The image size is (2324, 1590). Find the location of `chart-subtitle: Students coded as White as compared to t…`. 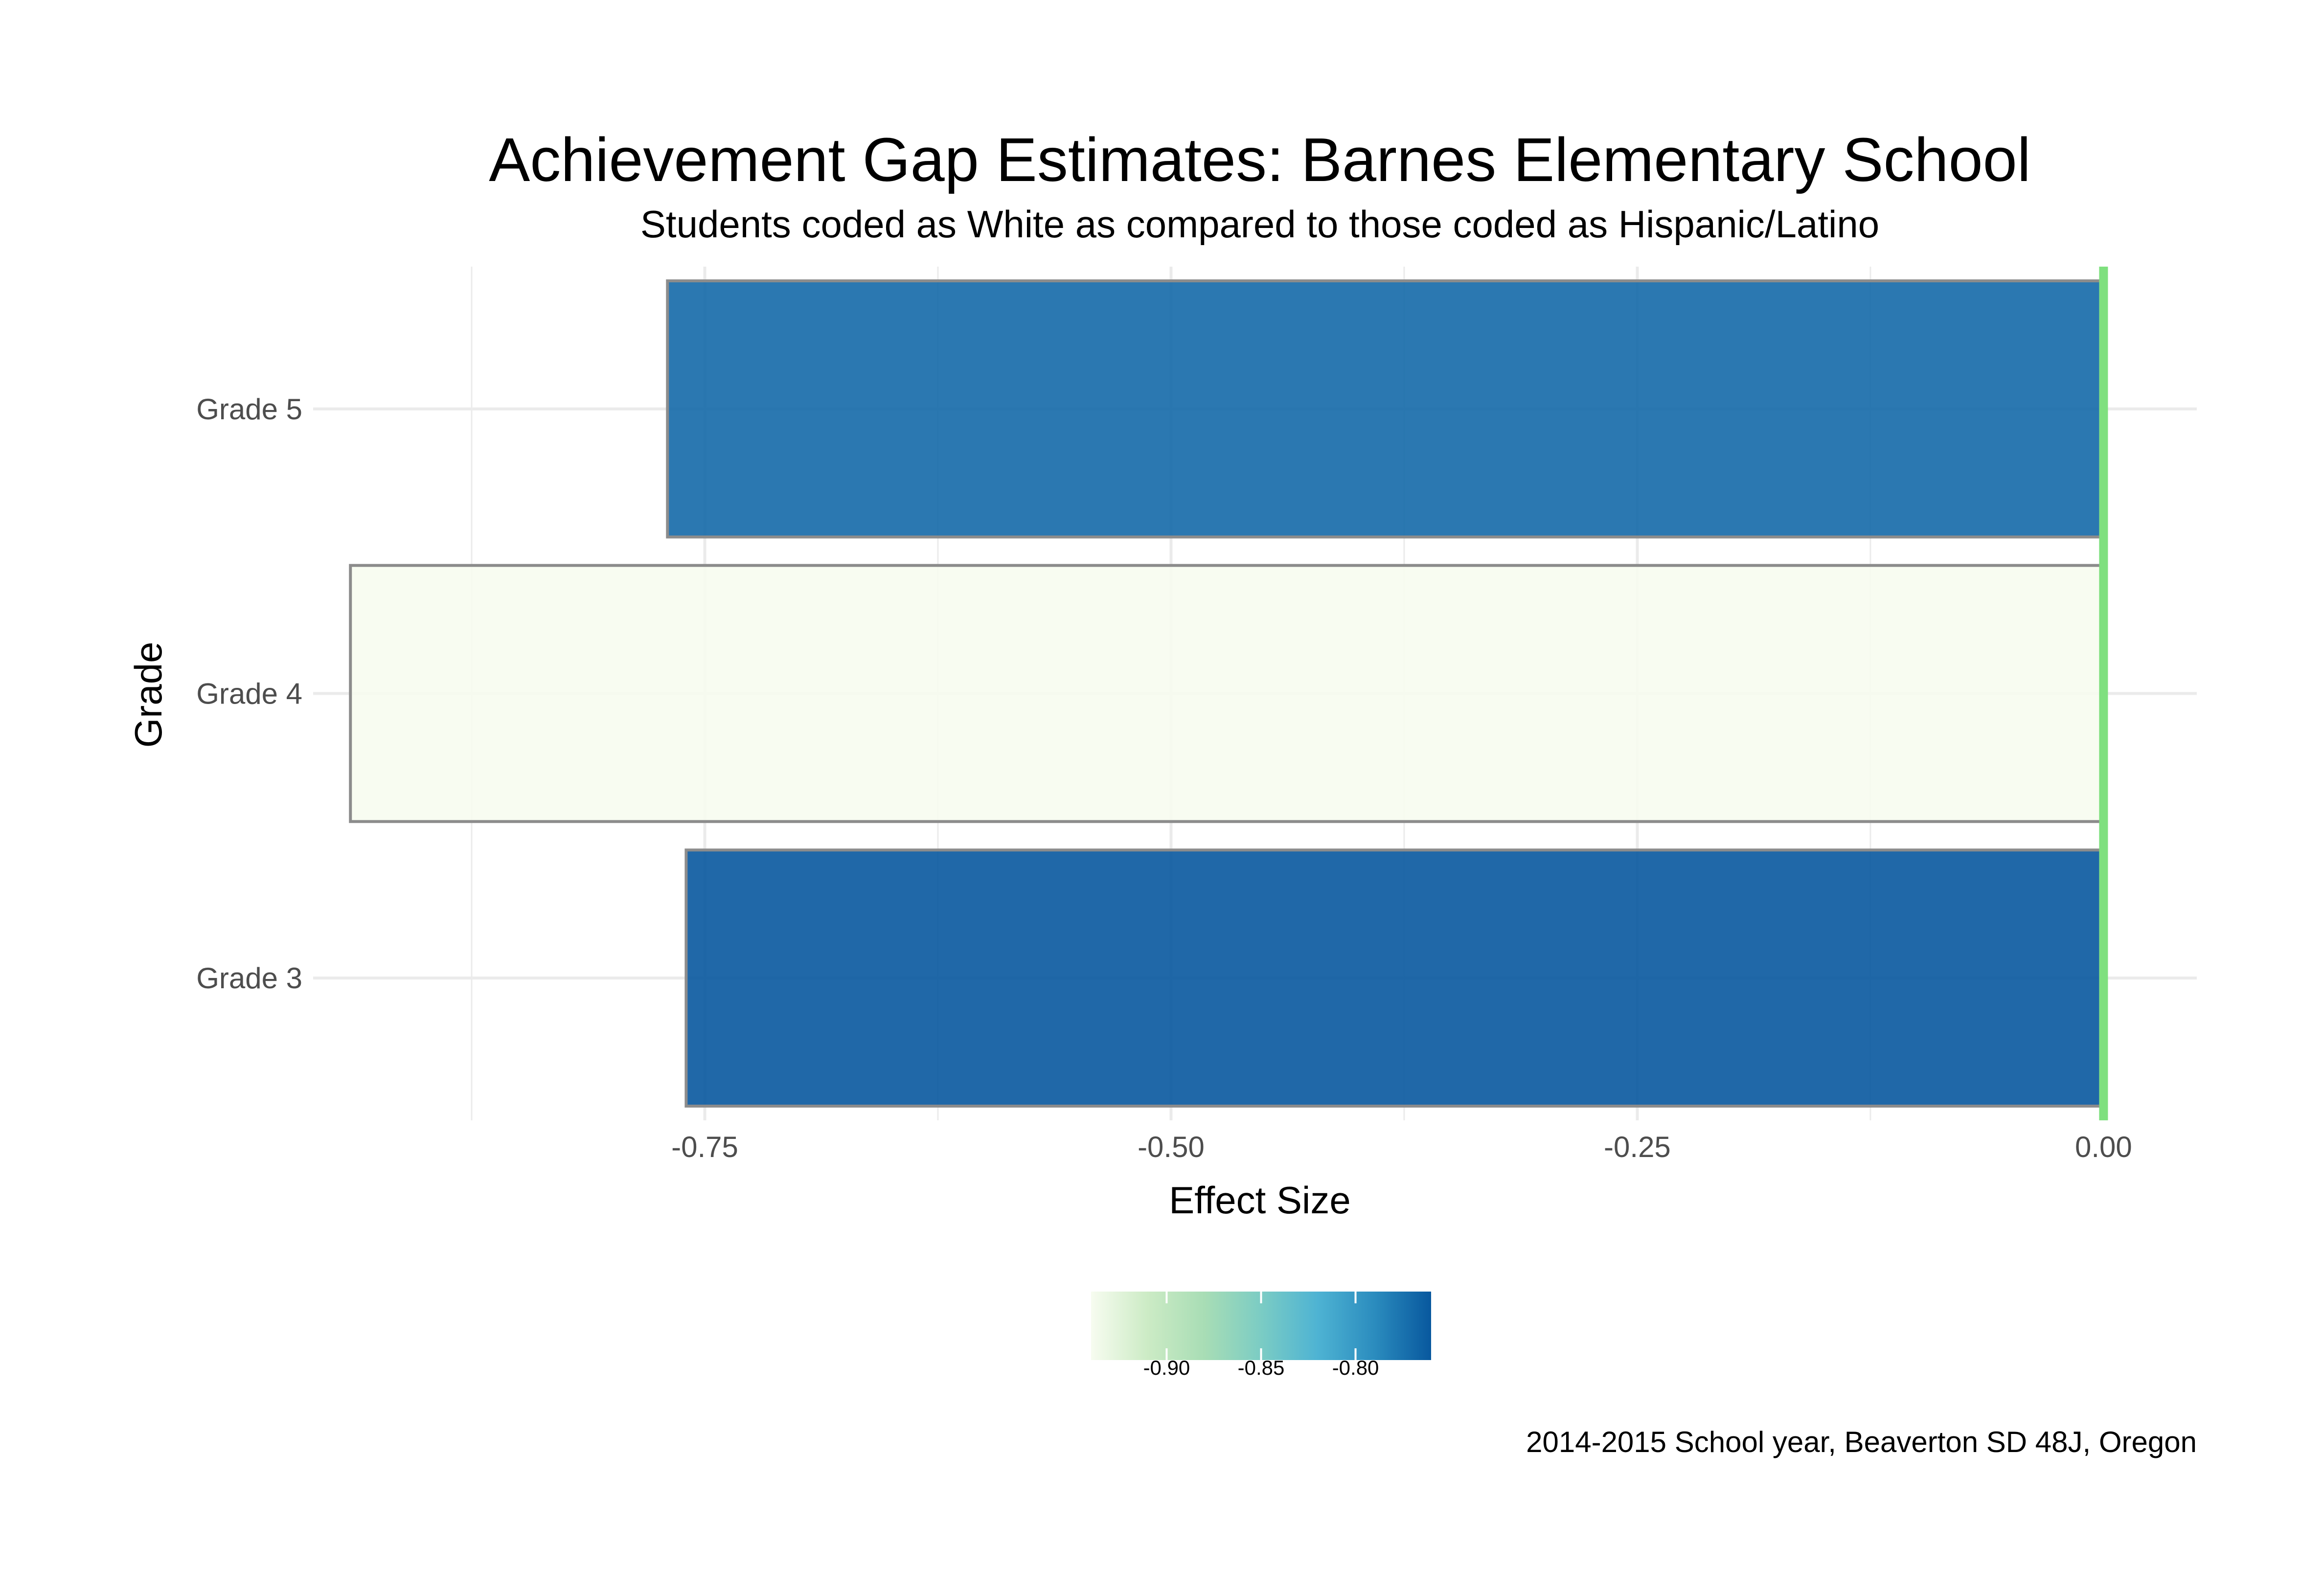

chart-subtitle: Students coded as White as compared to t… is located at coordinates (1259, 225).